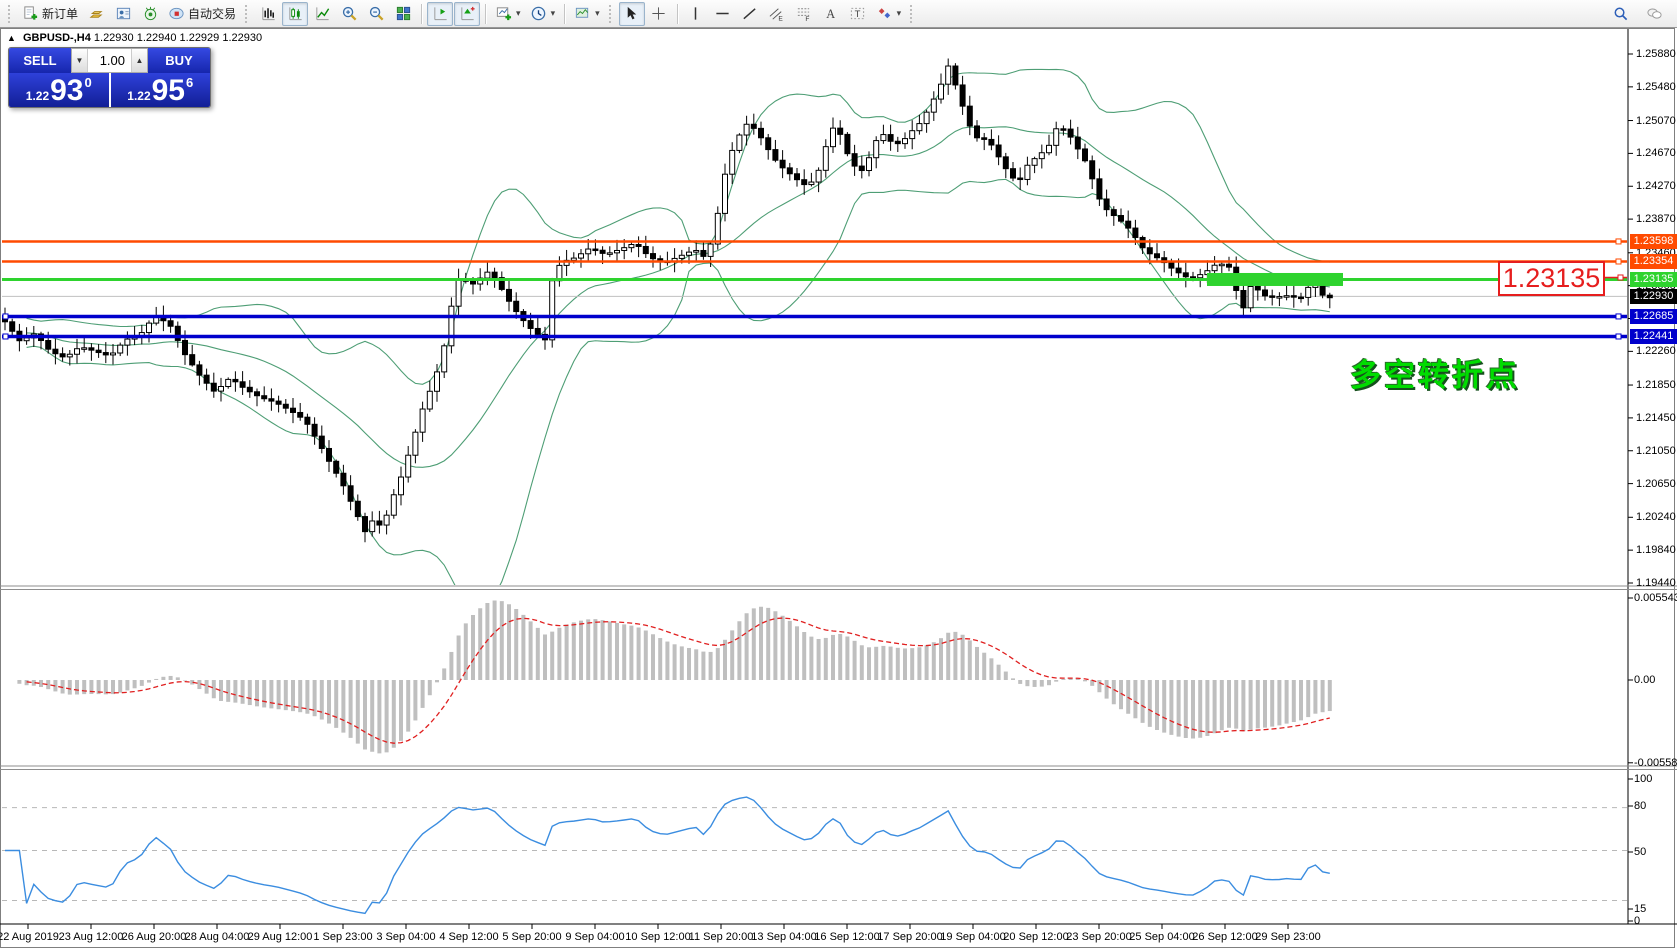 This screenshot has width=1677, height=950. I want to click on chat-button, so click(1654, 14).